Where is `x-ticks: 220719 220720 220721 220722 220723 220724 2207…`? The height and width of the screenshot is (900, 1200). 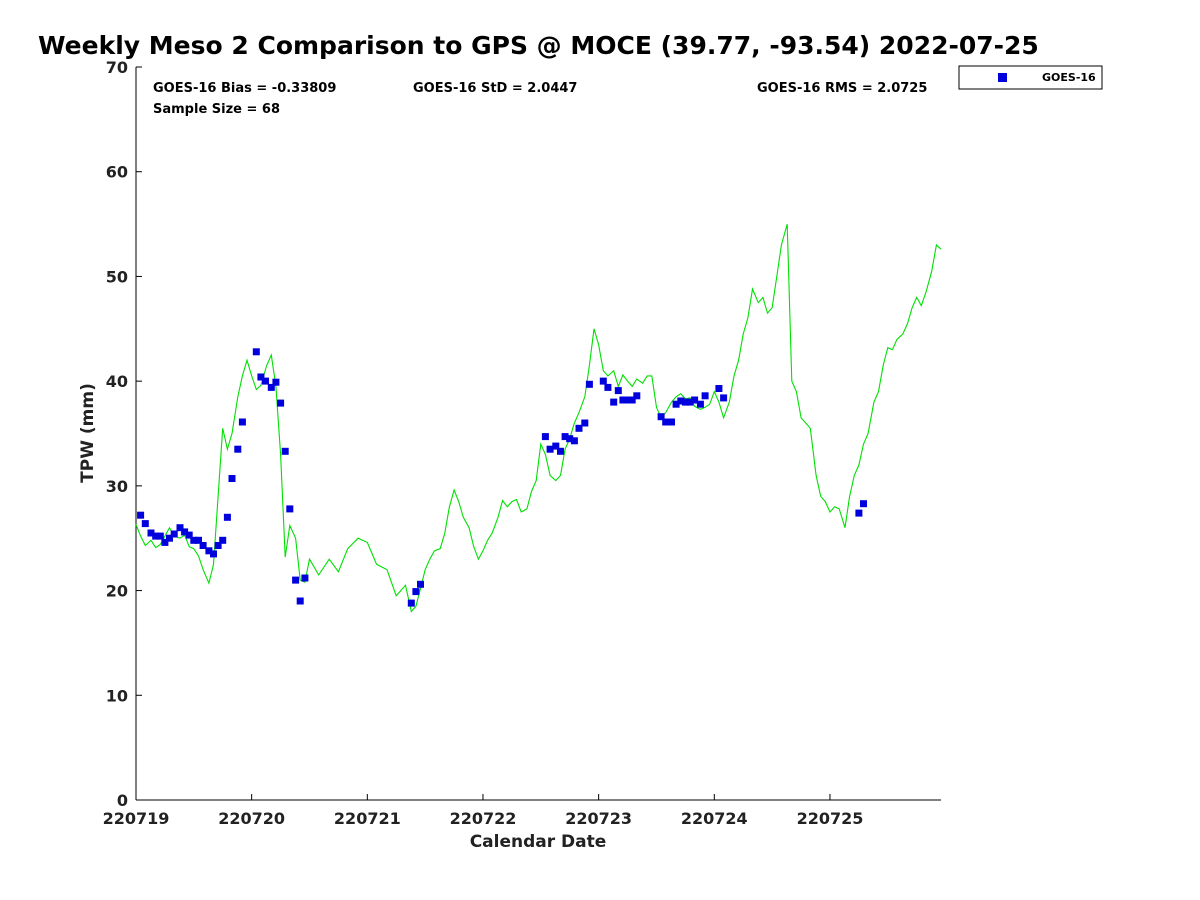
x-ticks: 220719 220720 220721 220722 220723 220724 2207… is located at coordinates (483, 811).